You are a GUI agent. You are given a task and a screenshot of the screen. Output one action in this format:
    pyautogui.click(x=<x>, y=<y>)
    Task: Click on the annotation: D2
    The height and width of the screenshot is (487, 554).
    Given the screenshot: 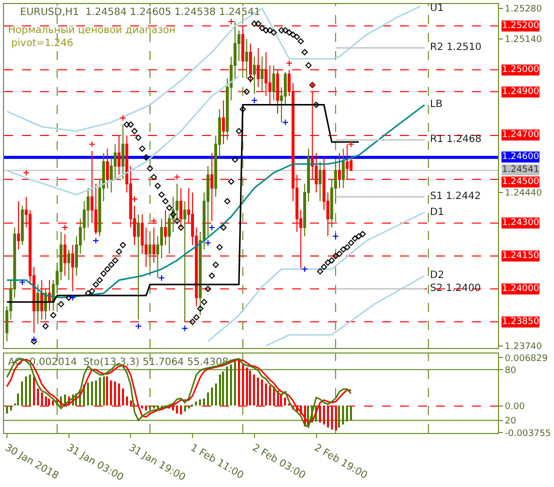 What is the action you would take?
    pyautogui.click(x=437, y=275)
    